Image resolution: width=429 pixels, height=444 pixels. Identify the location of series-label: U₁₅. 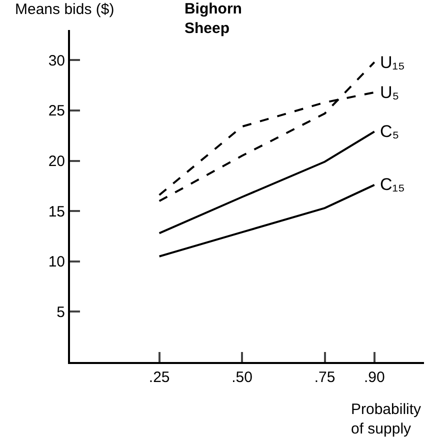
(392, 62).